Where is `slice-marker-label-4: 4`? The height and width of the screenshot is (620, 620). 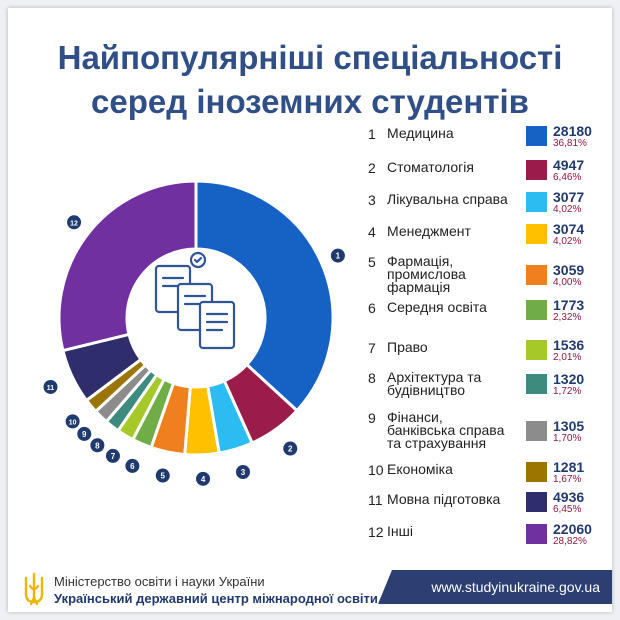 slice-marker-label-4: 4 is located at coordinates (203, 479).